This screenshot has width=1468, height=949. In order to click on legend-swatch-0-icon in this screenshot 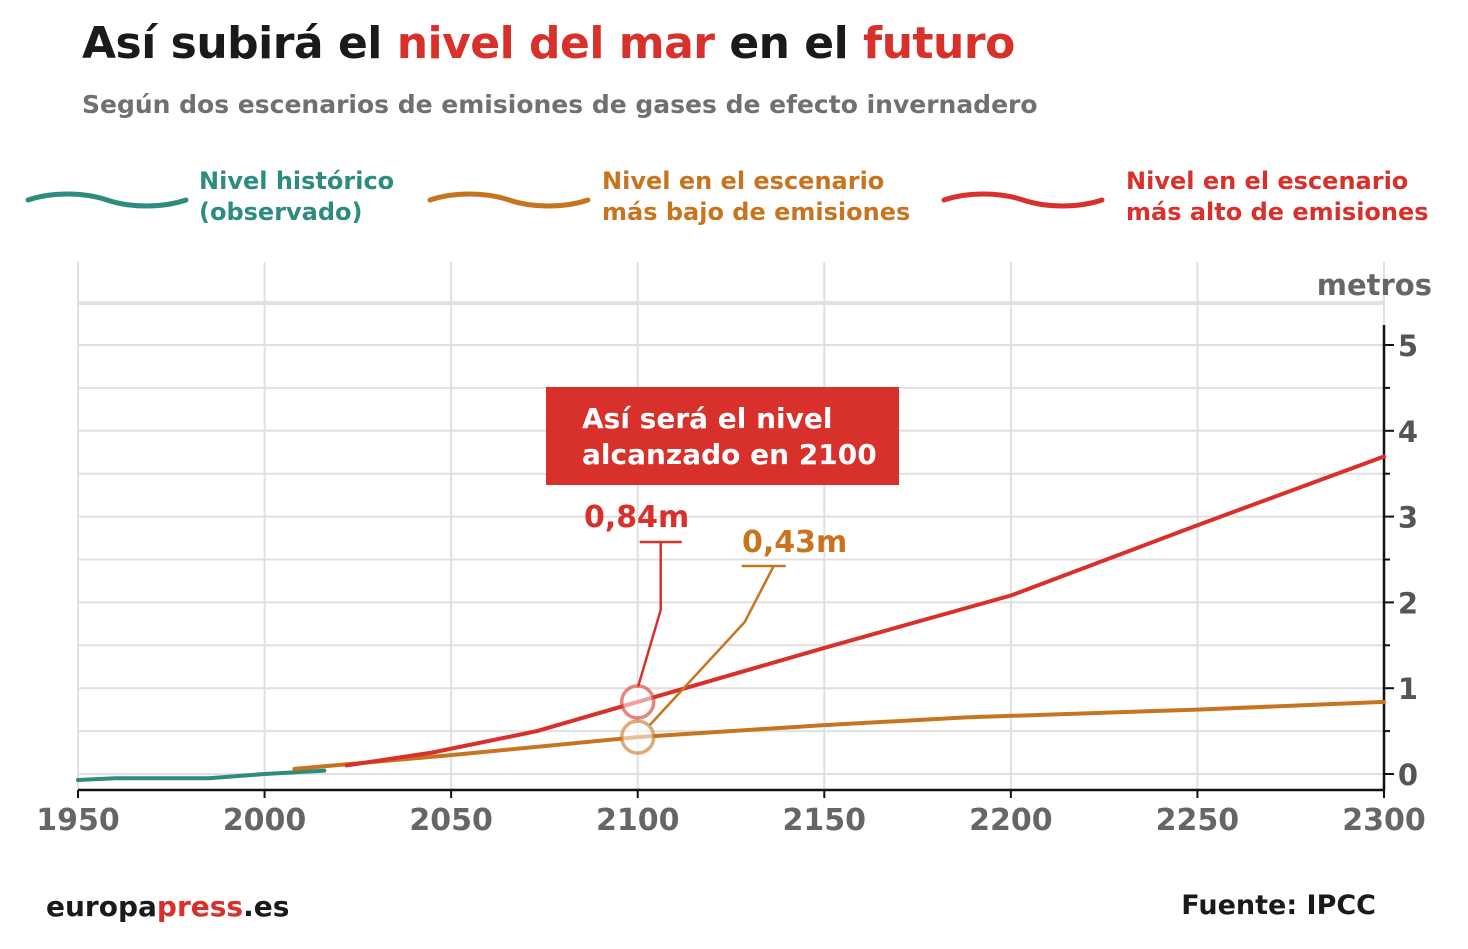, I will do `click(107, 200)`.